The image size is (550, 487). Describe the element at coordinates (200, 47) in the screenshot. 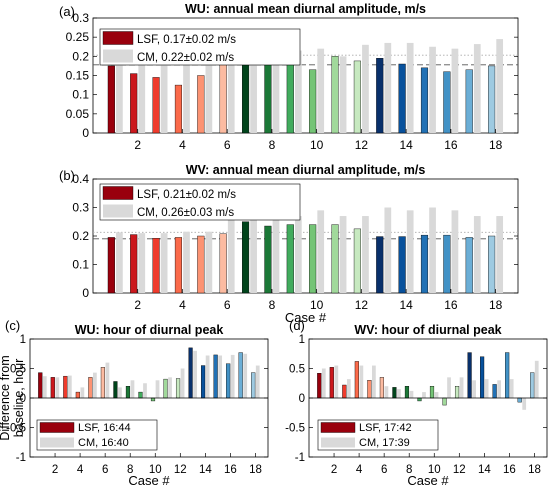

I see `legend: LSF, 0.17±0.02 m/s CM, 0.22±0.02 m/s` at that location.